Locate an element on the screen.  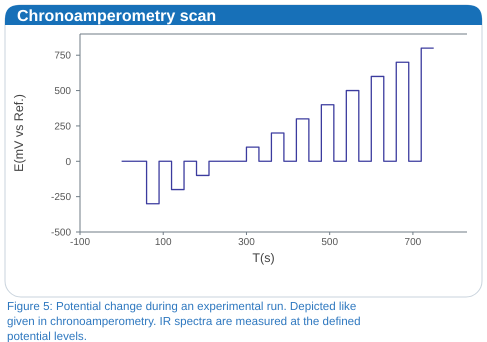
y-tick-label: -500 is located at coordinates (61, 233).